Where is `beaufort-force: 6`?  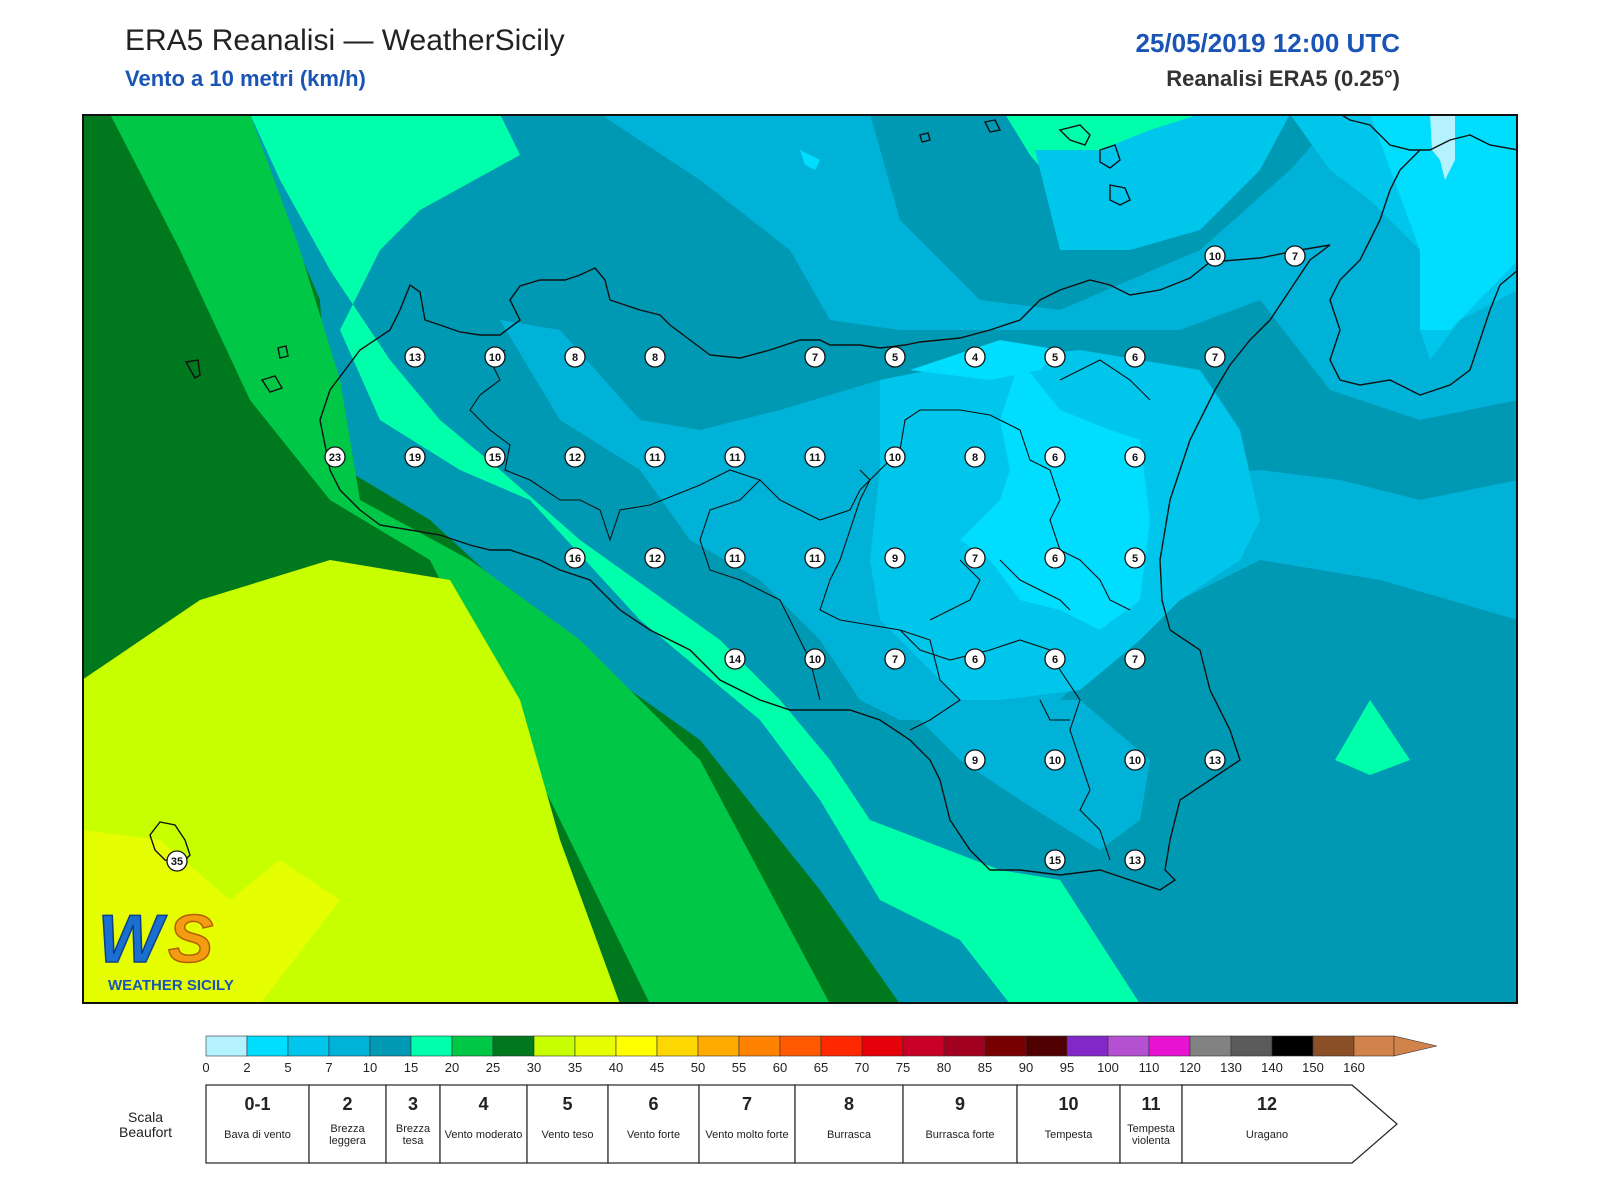
beaufort-force: 6 is located at coordinates (653, 1104).